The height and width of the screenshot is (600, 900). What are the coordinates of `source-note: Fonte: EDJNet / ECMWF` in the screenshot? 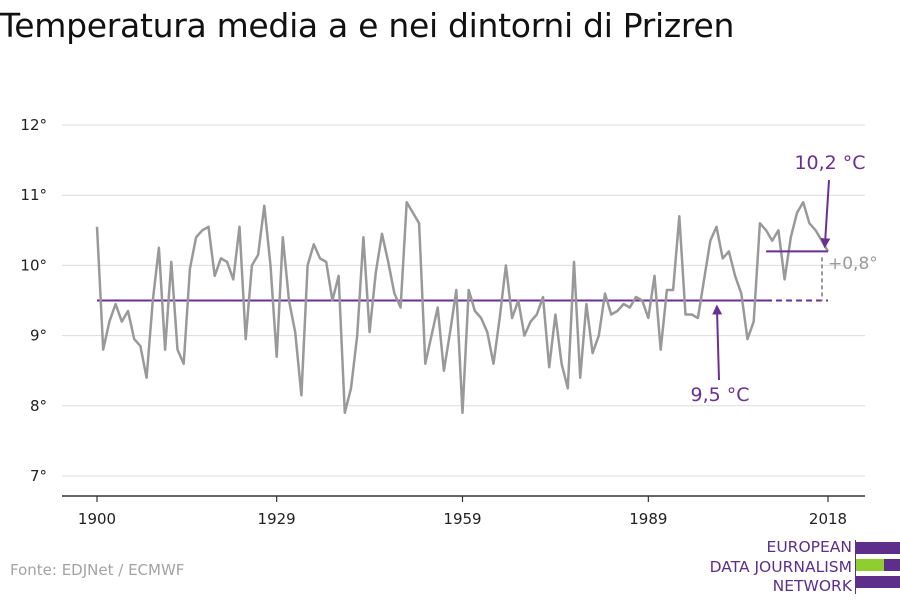 It's located at (97, 570).